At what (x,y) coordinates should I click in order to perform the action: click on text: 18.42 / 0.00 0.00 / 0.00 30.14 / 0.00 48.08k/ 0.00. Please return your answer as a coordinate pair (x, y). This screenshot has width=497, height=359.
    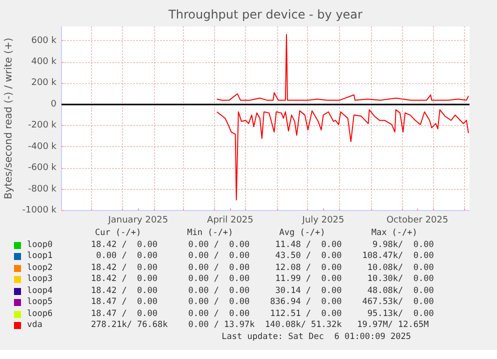
    Looking at the image, I should click on (262, 291).